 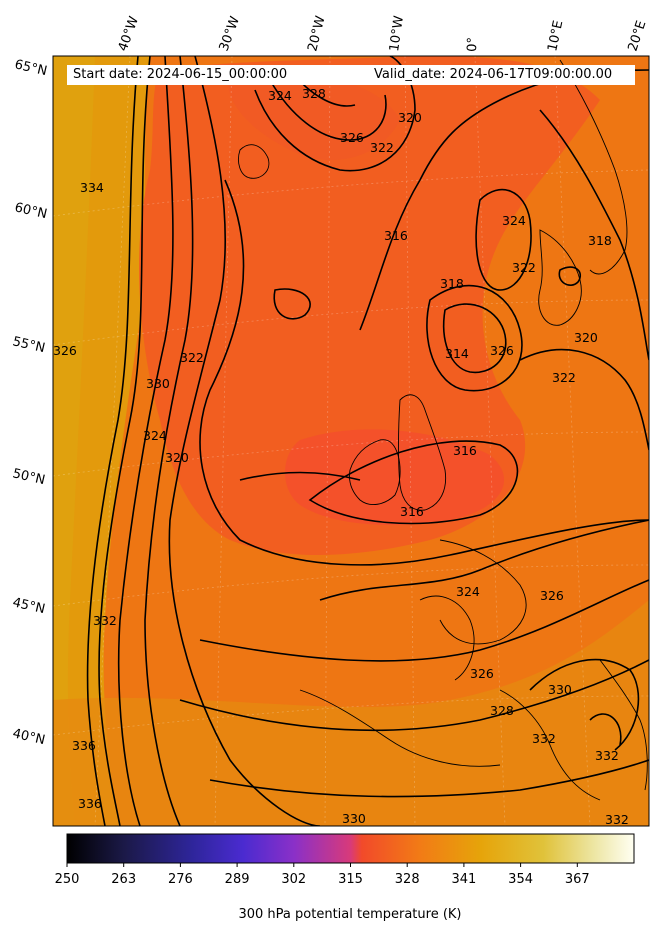 I want to click on valid-date: Valid_date: 2024-06-17T09:00:00.00, so click(x=493, y=74).